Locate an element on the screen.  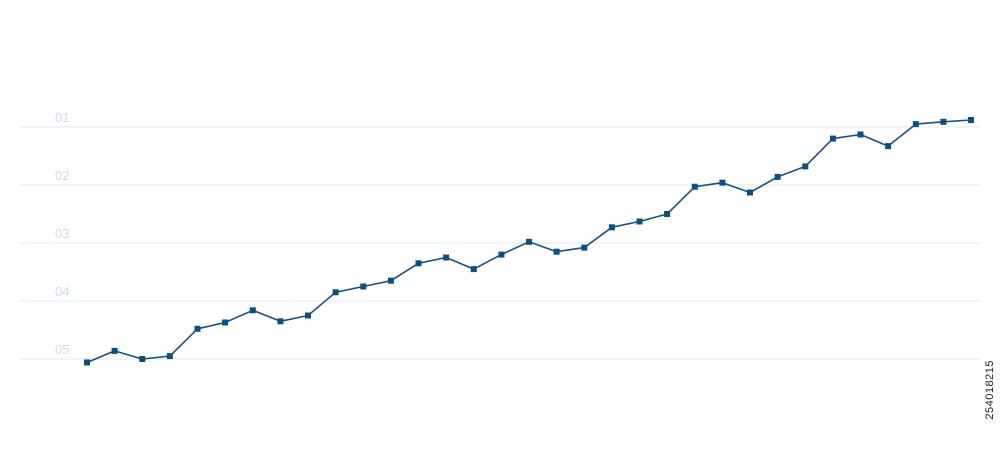
y-tick-label-01: 01 is located at coordinates (62, 117).